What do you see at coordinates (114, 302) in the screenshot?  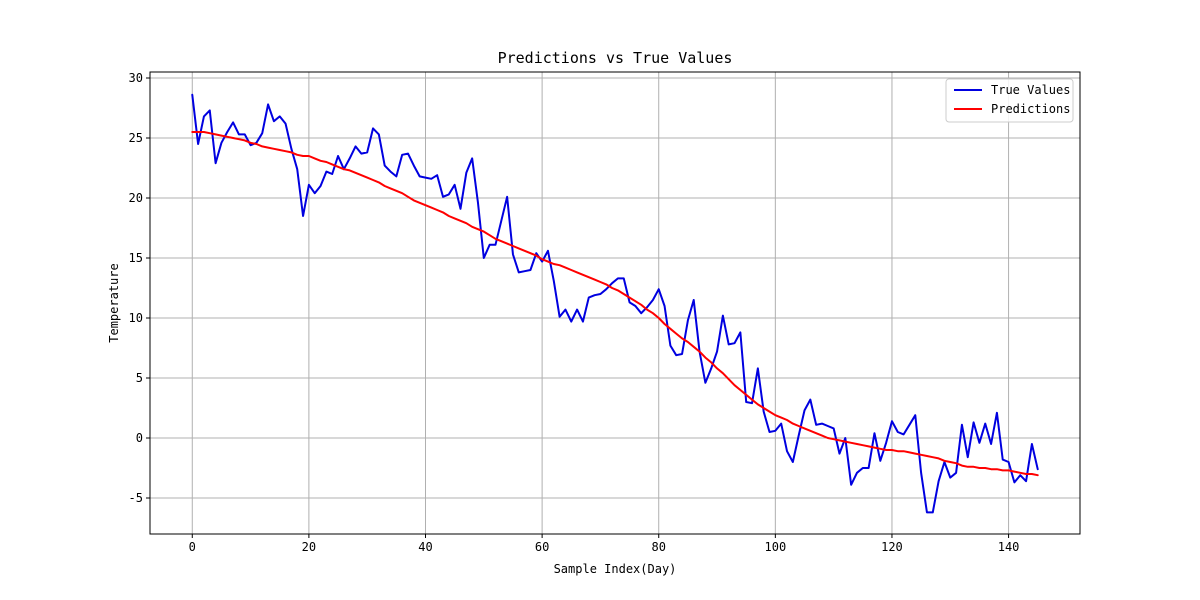 I see `y-axis-label: Temperature` at bounding box center [114, 302].